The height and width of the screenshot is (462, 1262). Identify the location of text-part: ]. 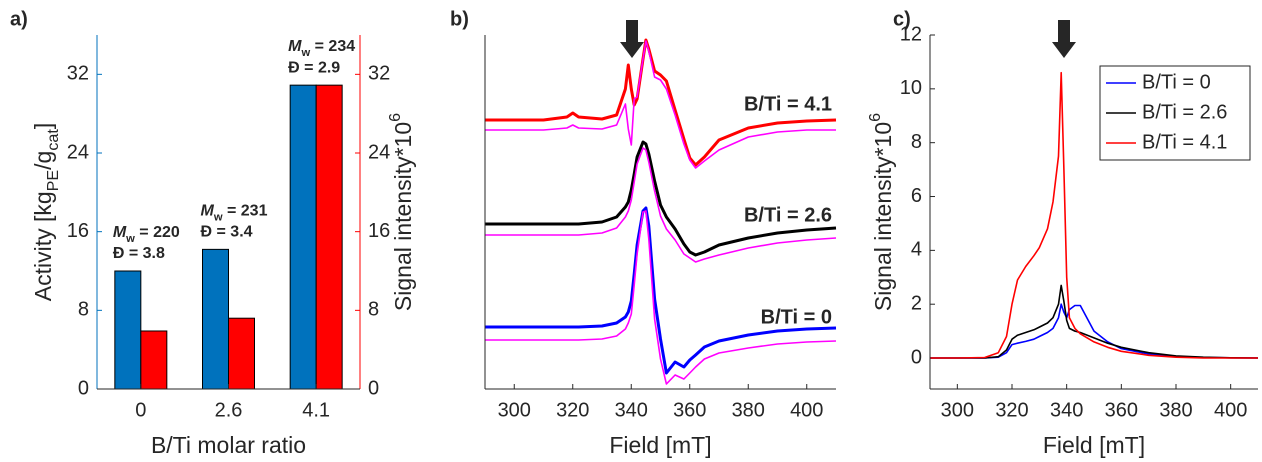
(43, 126).